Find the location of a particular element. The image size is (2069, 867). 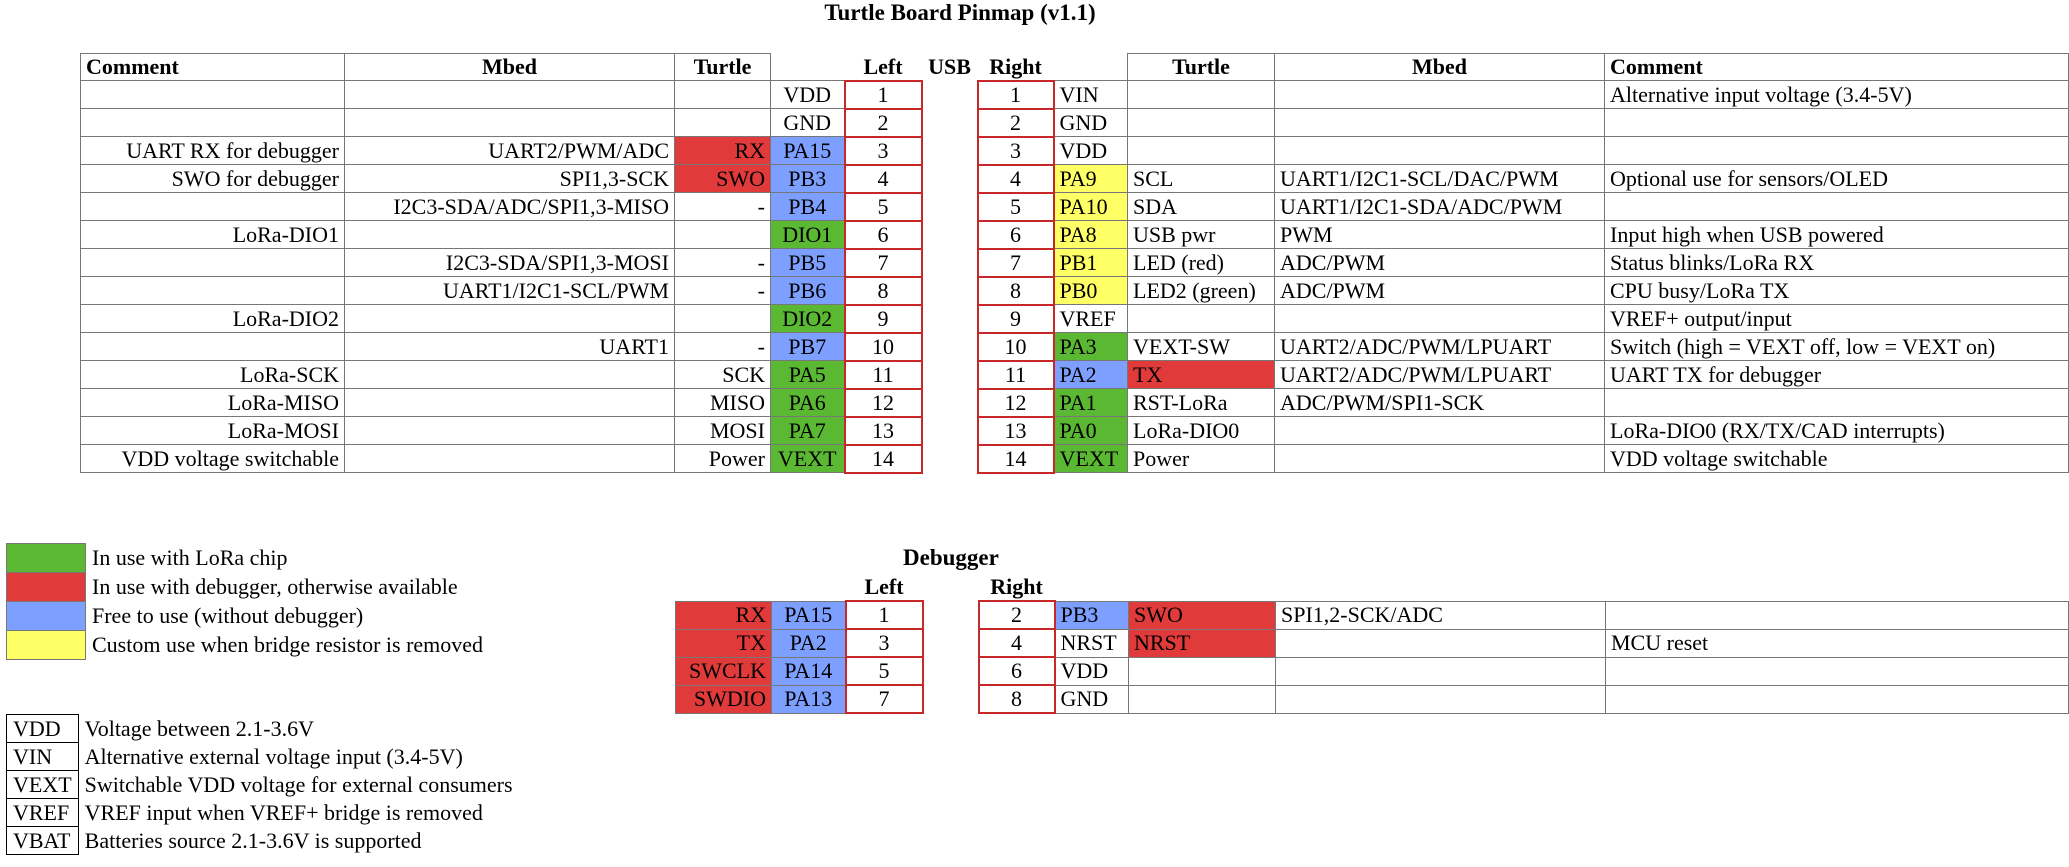

right-port: PB1 is located at coordinates (1090, 262).